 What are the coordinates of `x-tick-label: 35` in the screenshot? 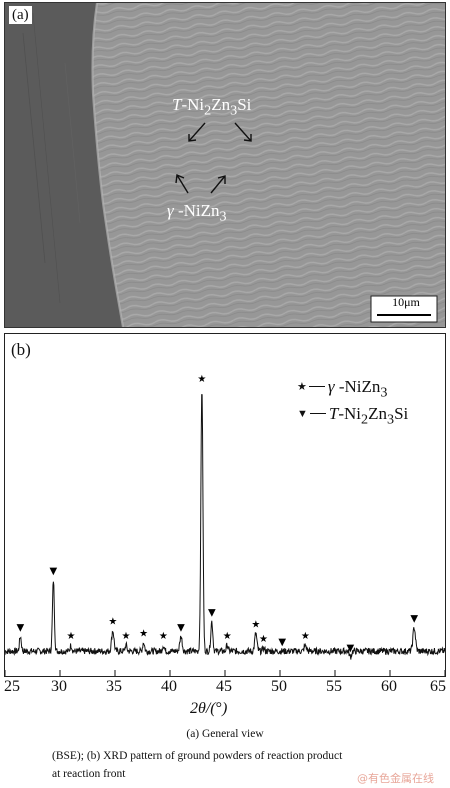 It's located at (114, 686).